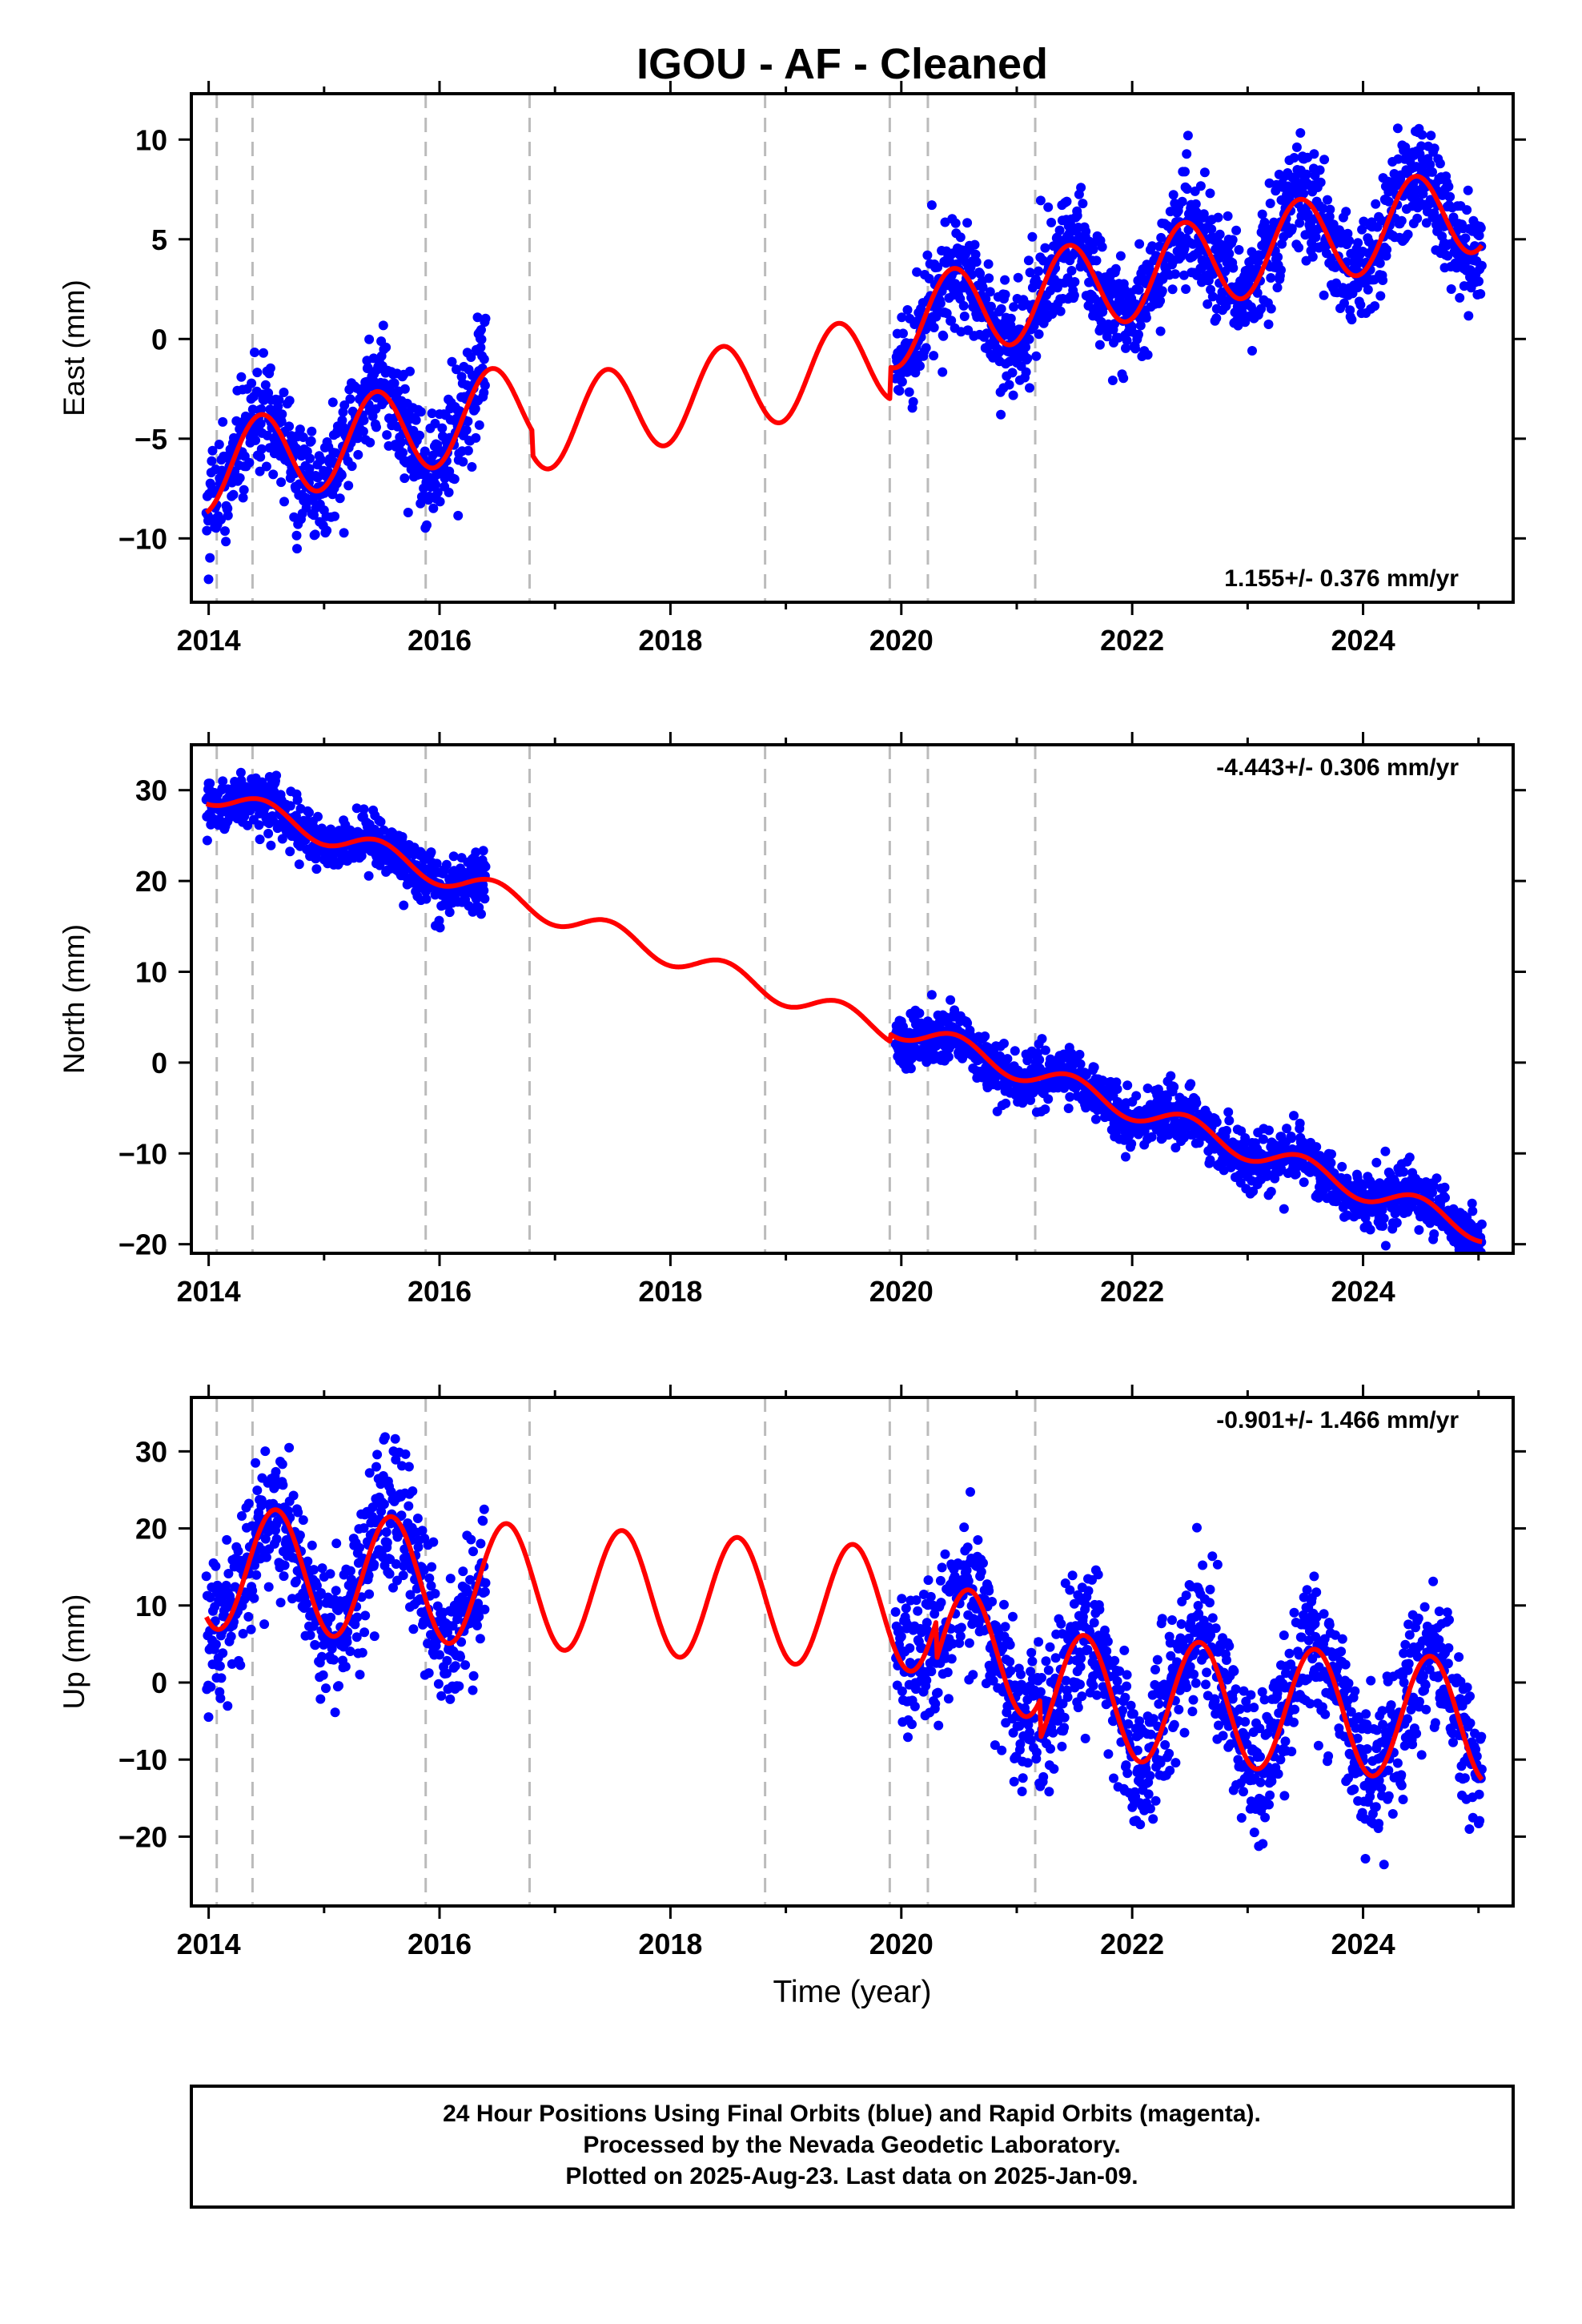 This screenshot has height=2324, width=1582. Describe the element at coordinates (74, 347) in the screenshot. I see `y-axis-label: East (mm)` at that location.